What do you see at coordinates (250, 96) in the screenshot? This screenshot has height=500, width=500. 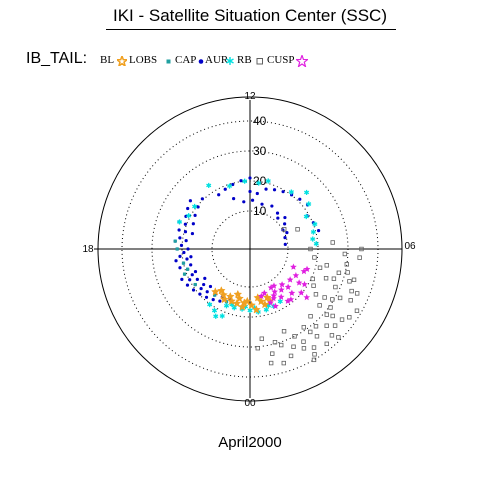 I see `label-top: 12` at bounding box center [250, 96].